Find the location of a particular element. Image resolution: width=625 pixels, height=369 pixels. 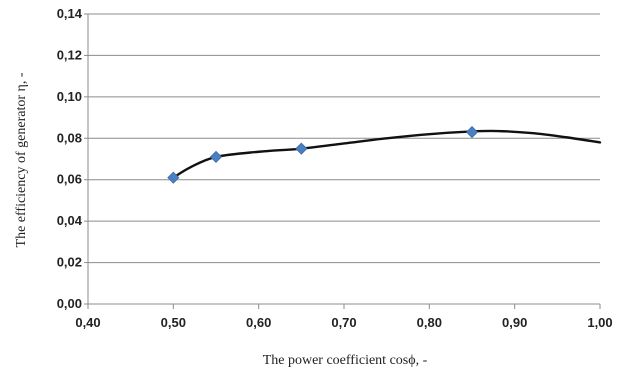

y-tick-label: 0,14 is located at coordinates (70, 13).